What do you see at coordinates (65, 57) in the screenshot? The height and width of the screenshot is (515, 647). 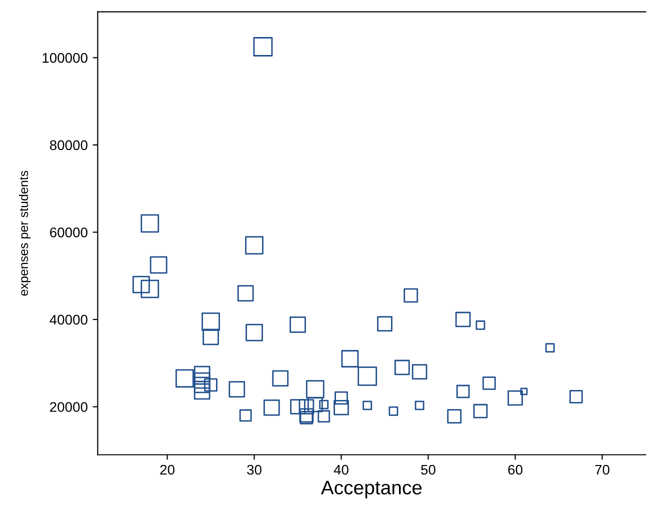 I see `y-tick-label: 100000` at bounding box center [65, 57].